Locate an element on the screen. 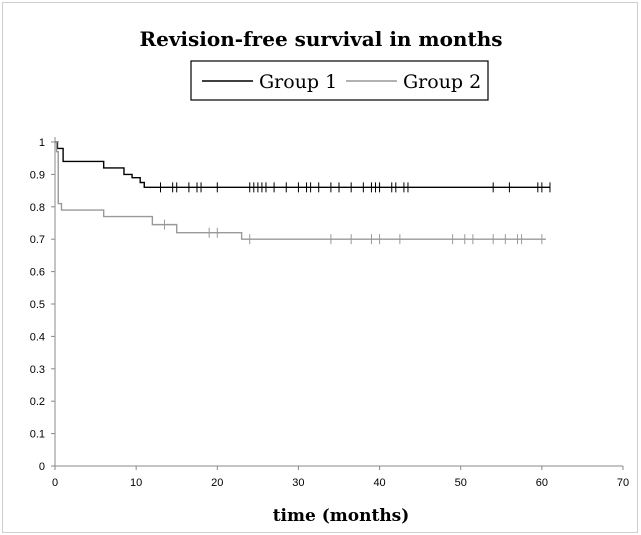 The width and height of the screenshot is (641, 535). x-tick-label: 50 is located at coordinates (461, 483).